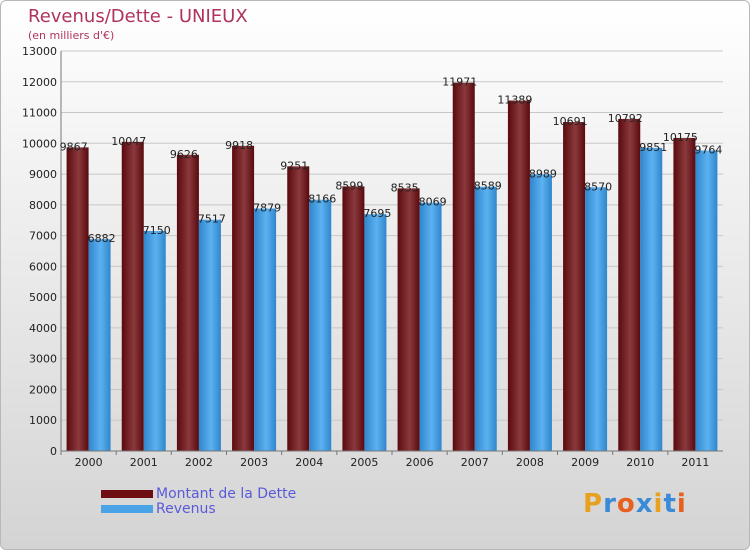  I want to click on data-label-revenus: 7879, so click(267, 208).